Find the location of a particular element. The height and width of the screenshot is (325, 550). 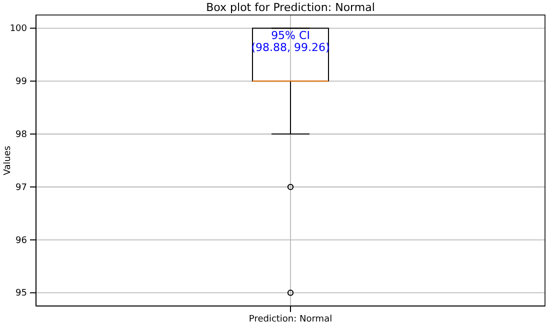

y-tick-label: 96 is located at coordinates (22, 241).